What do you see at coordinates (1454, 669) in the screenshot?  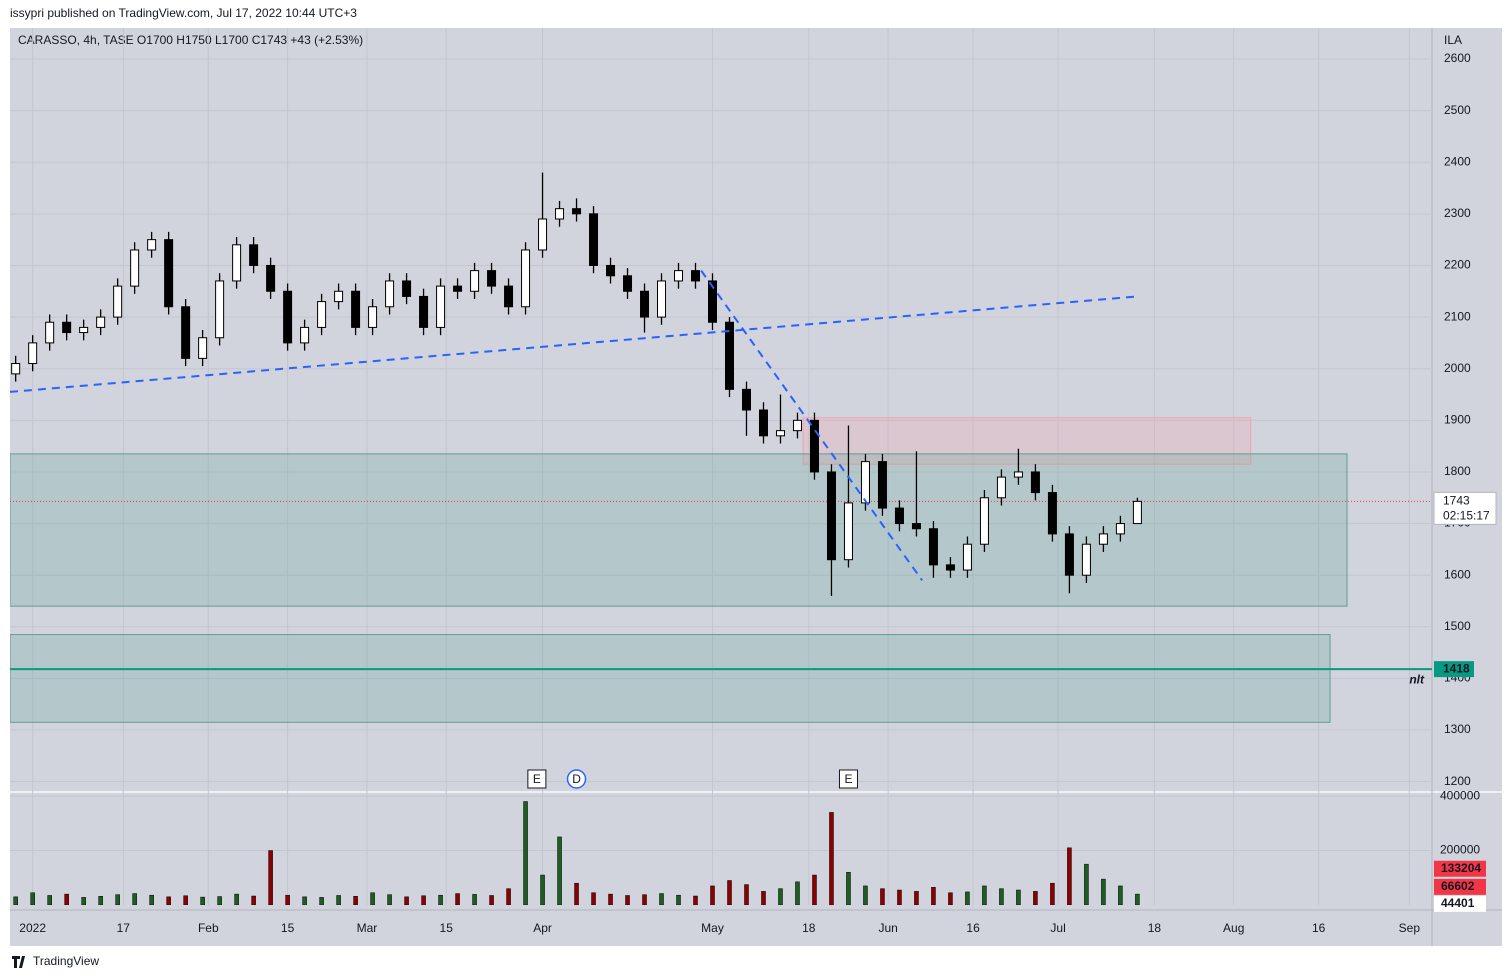 I see `price-badge` at bounding box center [1454, 669].